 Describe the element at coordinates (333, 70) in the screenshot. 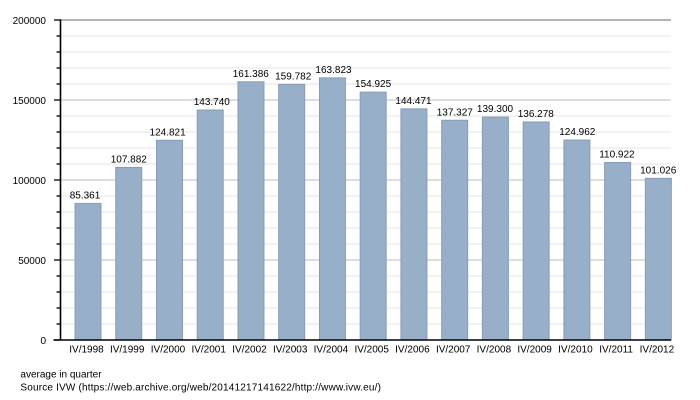

I see `svg-text: 163.823` at that location.